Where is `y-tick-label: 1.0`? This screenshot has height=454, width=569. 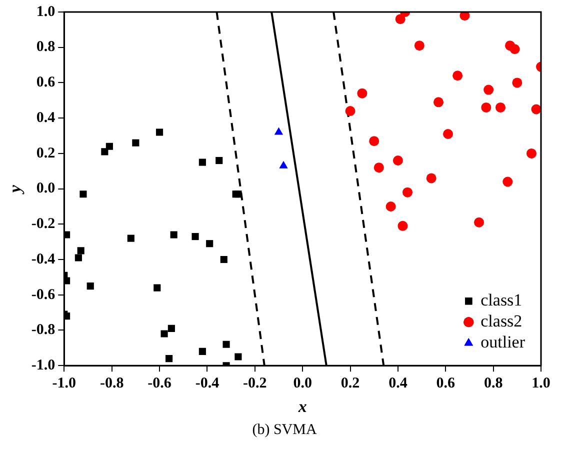 y-tick-label: 1.0 is located at coordinates (46, 12).